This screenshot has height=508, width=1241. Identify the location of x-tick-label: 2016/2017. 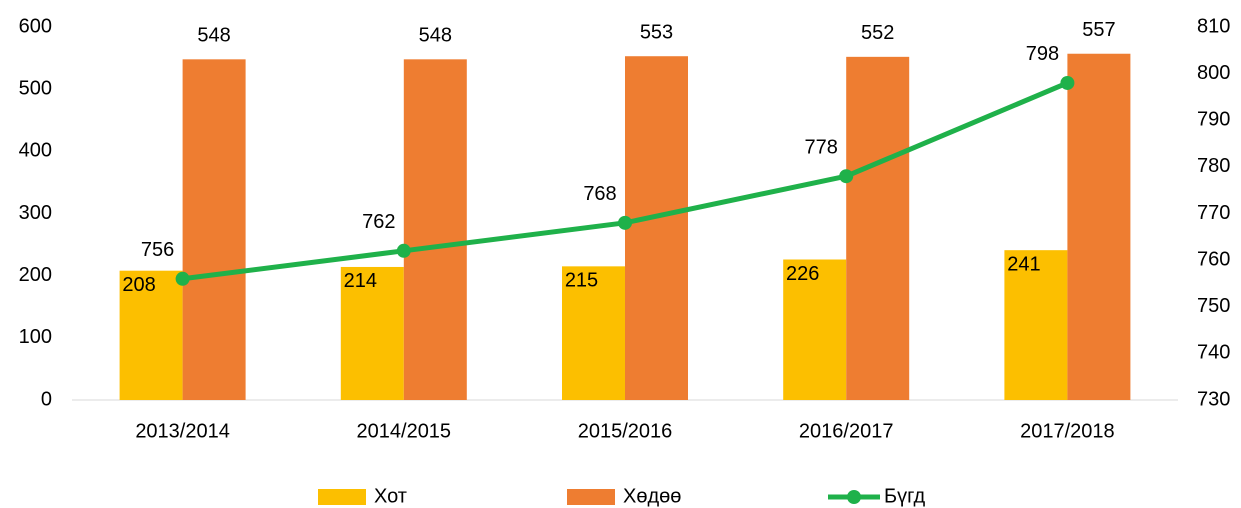
(846, 431).